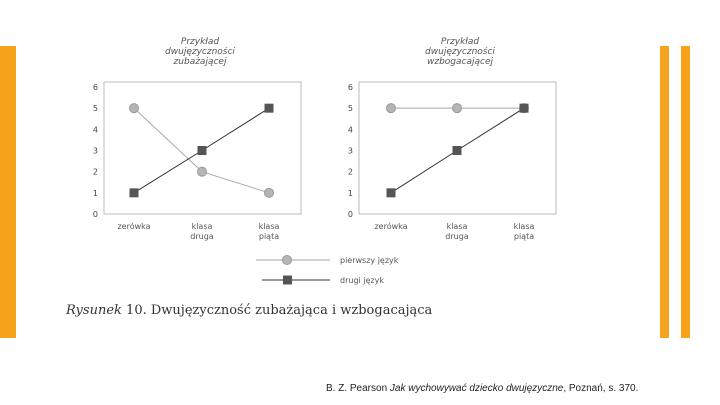 This screenshot has width=720, height=405. What do you see at coordinates (95, 151) in the screenshot?
I see `chart-1-ytick-label: 3` at bounding box center [95, 151].